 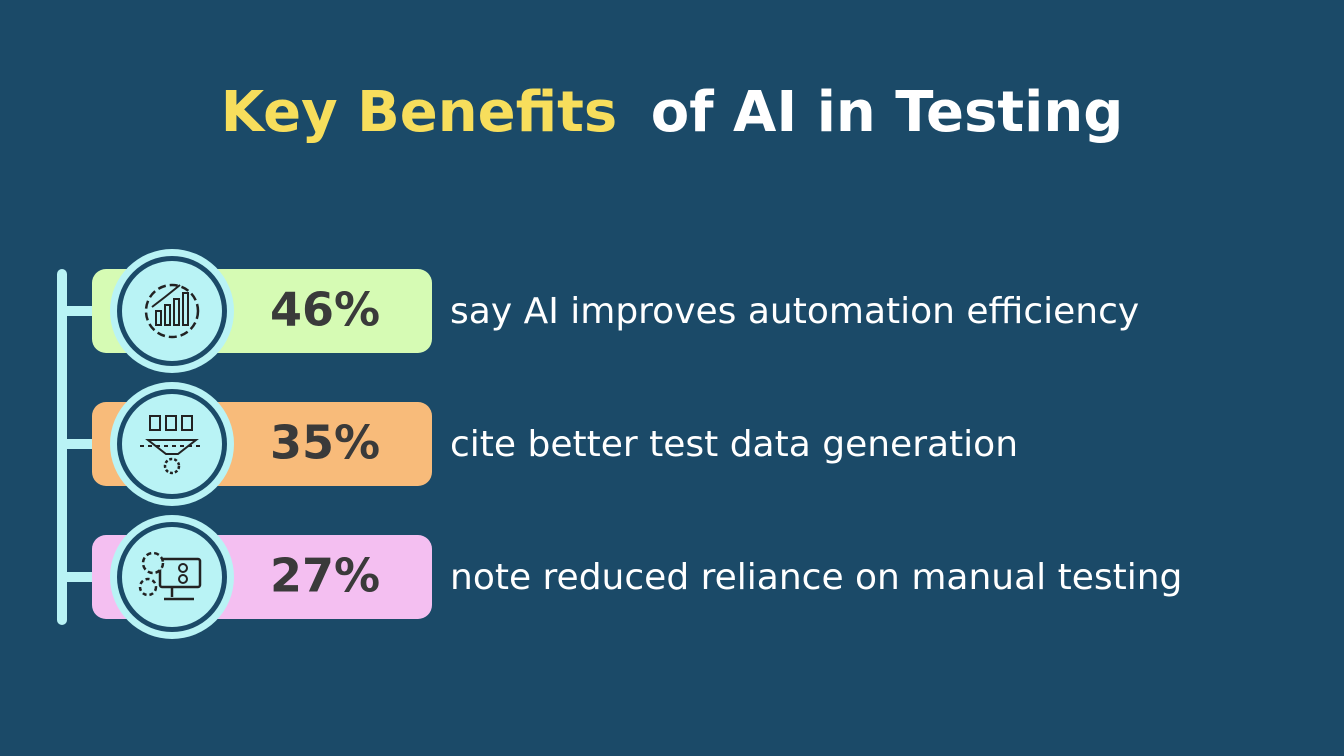 I want to click on title: Key Benefits of AI in Testing, so click(x=672, y=112).